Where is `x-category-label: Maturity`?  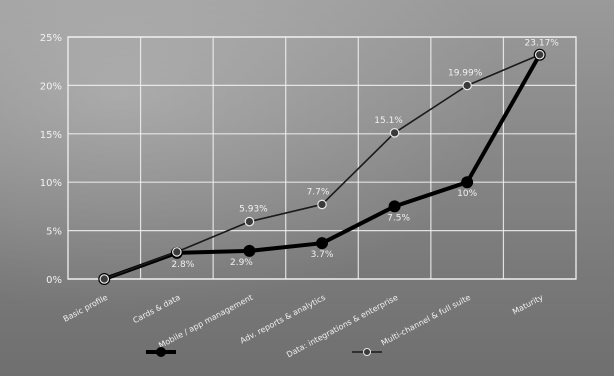 x-category-label: Maturity is located at coordinates (528, 305).